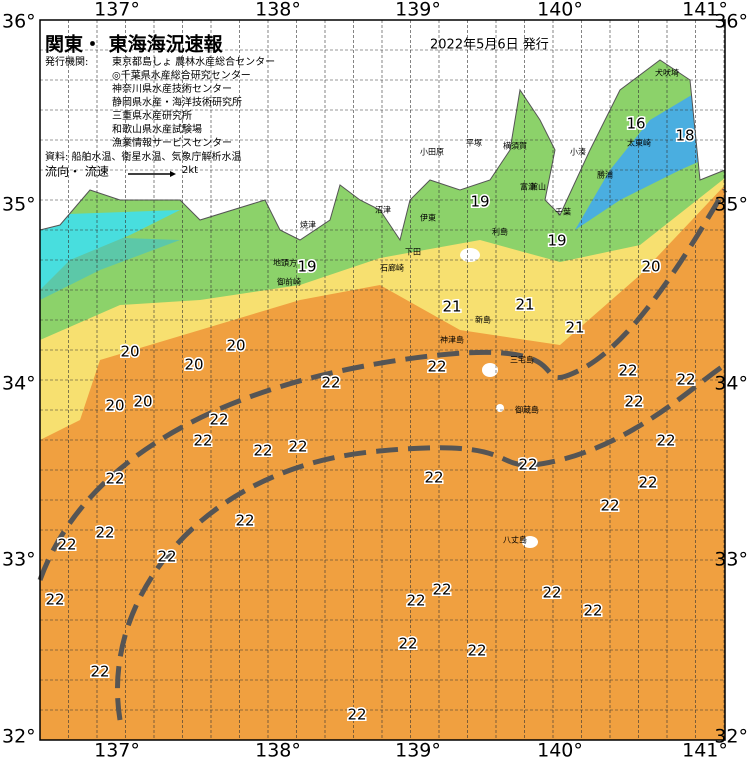  What do you see at coordinates (193, 61) in the screenshot?
I see `issuer: 東京都島しょ 農林水産総合センター` at bounding box center [193, 61].